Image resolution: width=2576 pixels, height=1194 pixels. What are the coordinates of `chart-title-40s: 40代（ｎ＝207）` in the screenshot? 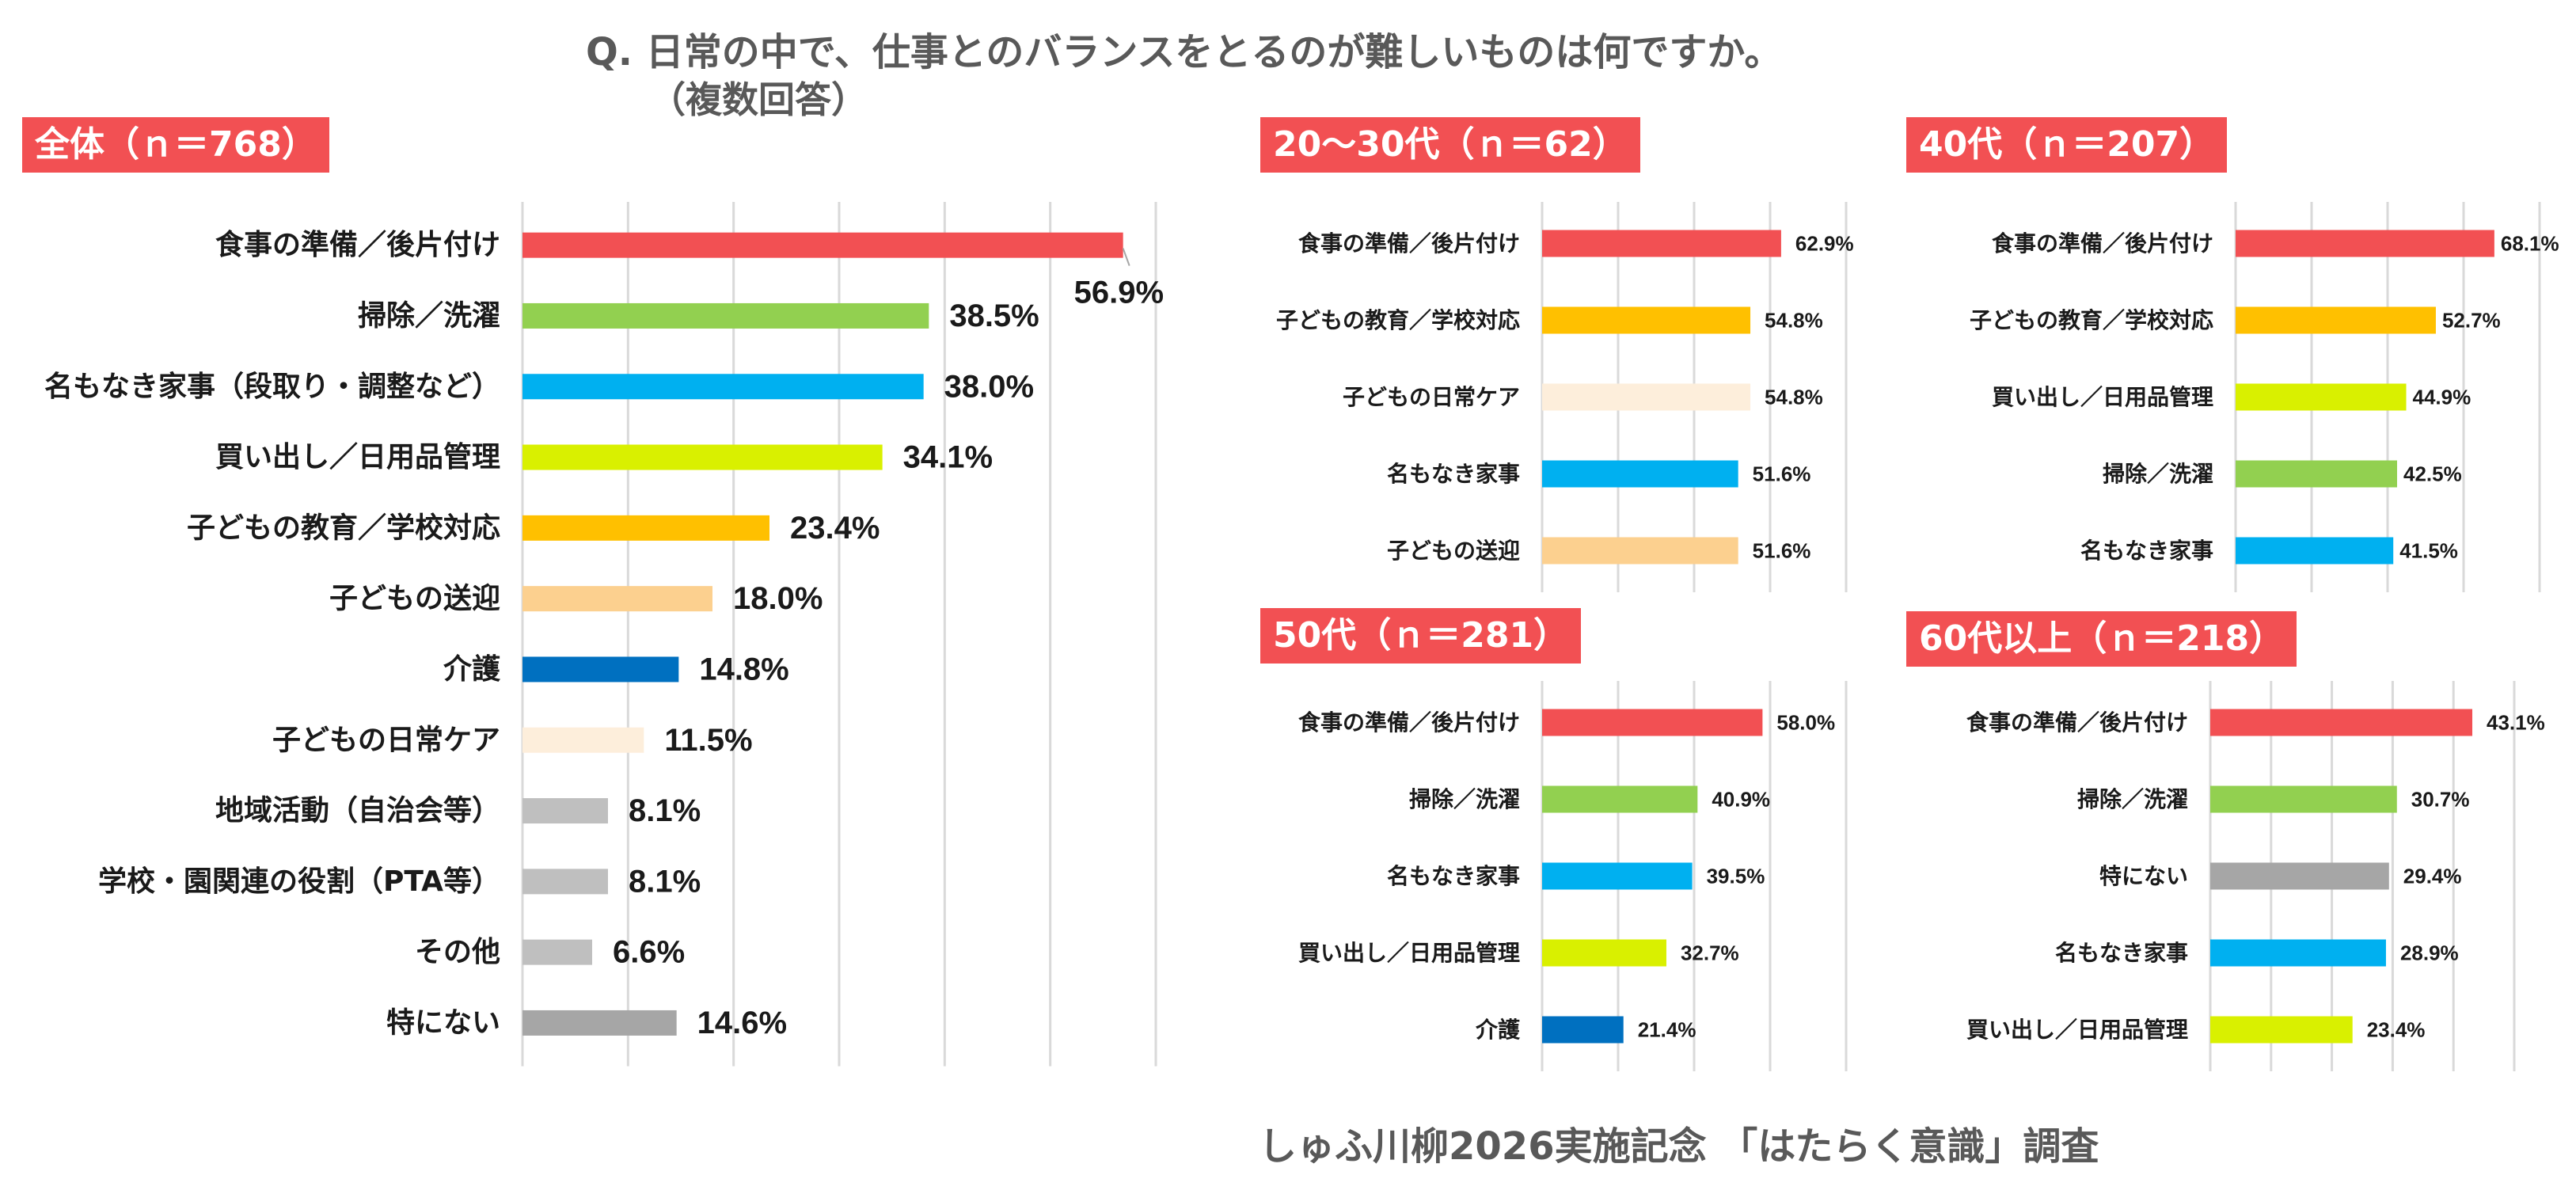 It's located at (2067, 145).